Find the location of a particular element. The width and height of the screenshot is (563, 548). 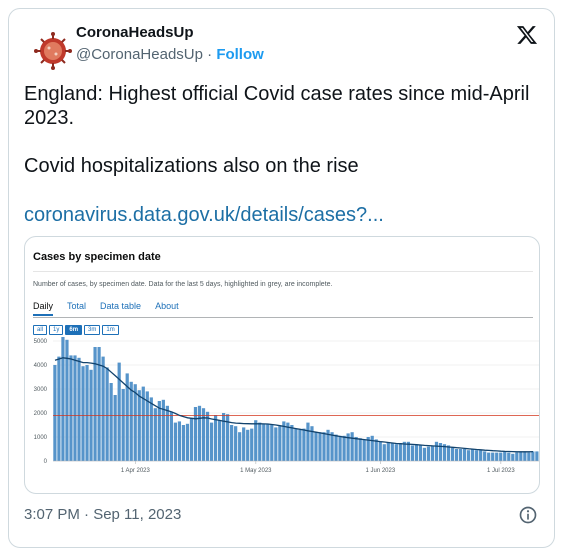

y-tick-label: 3000 is located at coordinates (41, 390).